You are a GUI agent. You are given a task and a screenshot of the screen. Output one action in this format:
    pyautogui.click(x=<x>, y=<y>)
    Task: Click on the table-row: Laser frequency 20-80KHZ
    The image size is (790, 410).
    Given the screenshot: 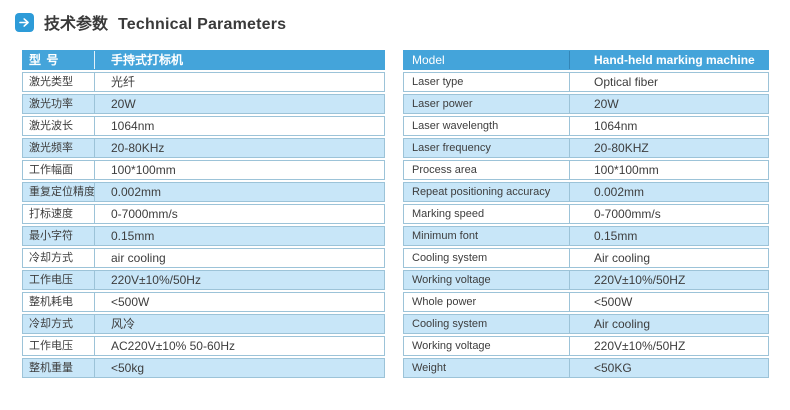 What is the action you would take?
    pyautogui.click(x=586, y=148)
    